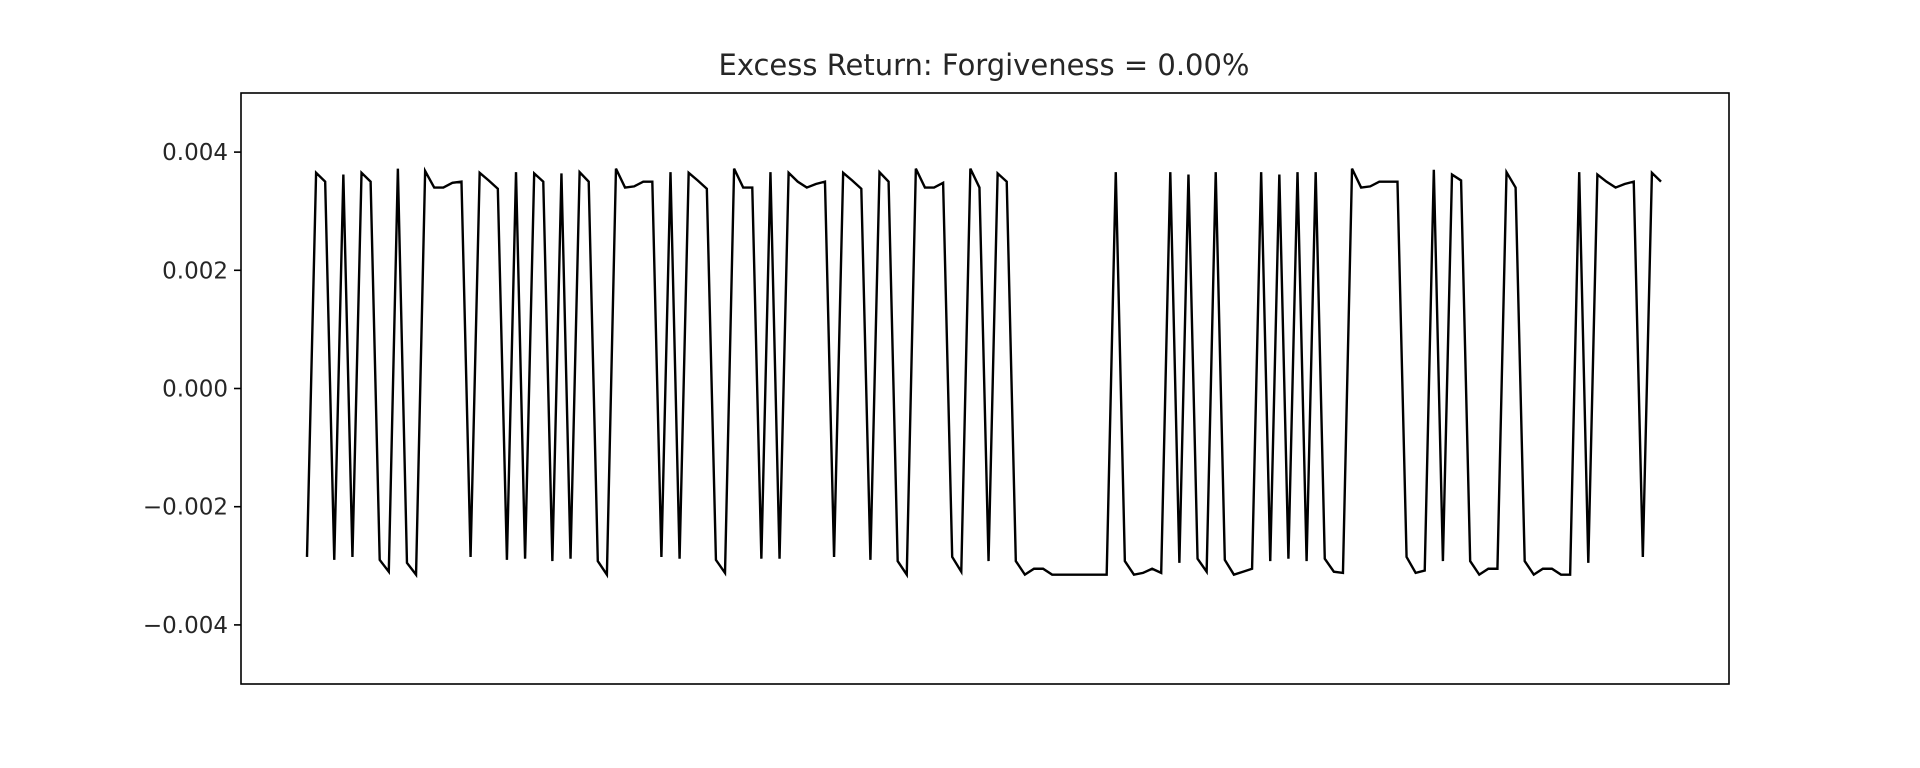 The image size is (1920, 768). Describe the element at coordinates (195, 153) in the screenshot. I see `y-tick-label: 0.004` at that location.